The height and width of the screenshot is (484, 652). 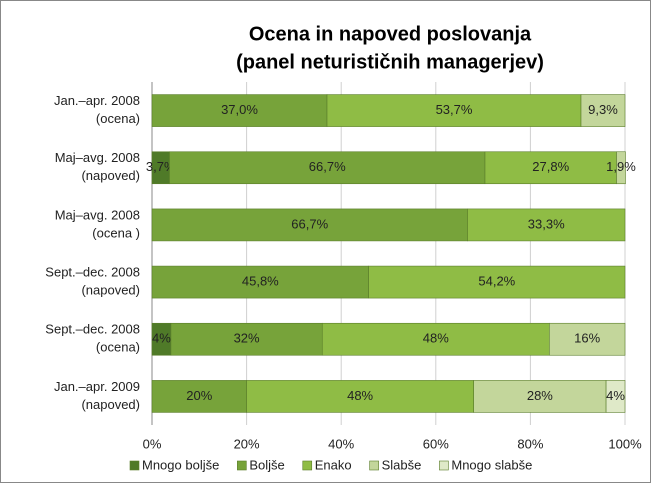 I want to click on x-tick-label: 60%, so click(x=436, y=443).